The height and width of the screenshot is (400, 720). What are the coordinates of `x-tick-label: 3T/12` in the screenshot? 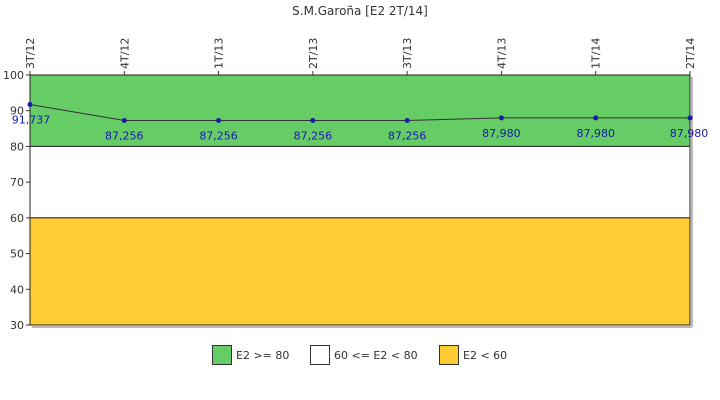 It's located at (30, 53).